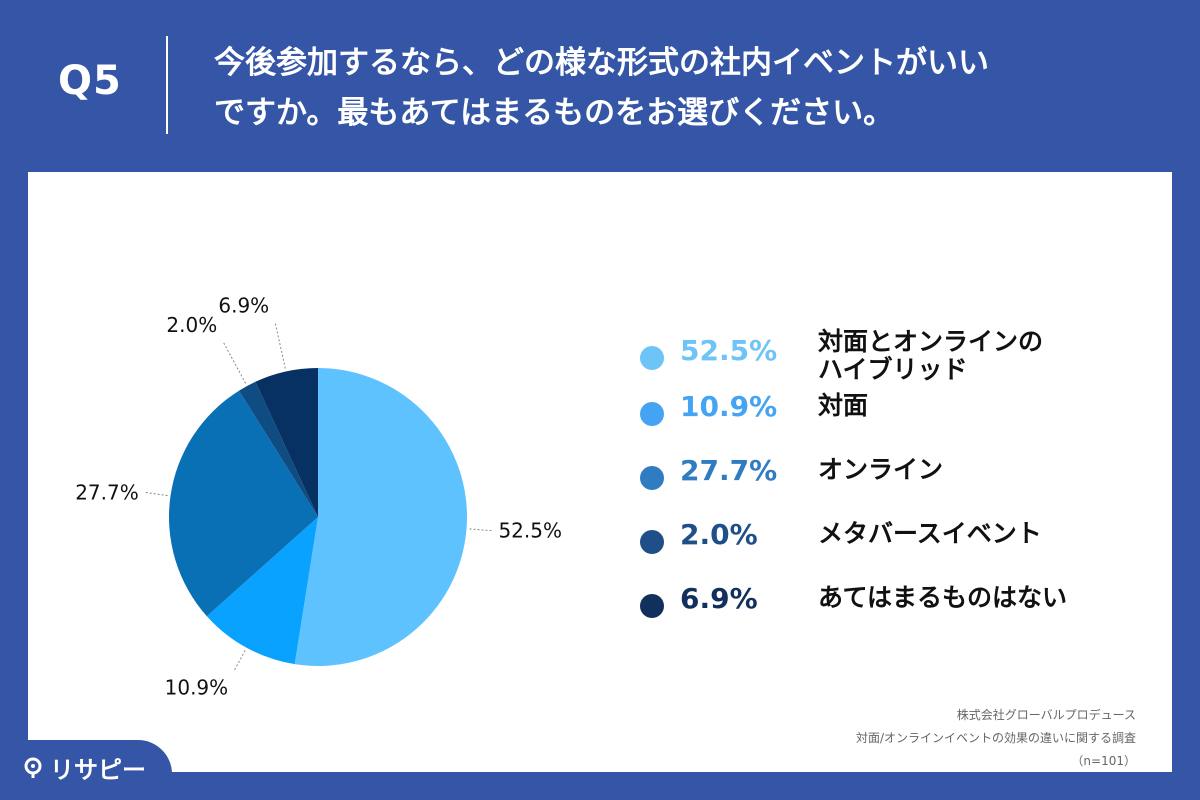 This screenshot has width=1200, height=800. What do you see at coordinates (729, 470) in the screenshot?
I see `legend-percent: 27.7%` at bounding box center [729, 470].